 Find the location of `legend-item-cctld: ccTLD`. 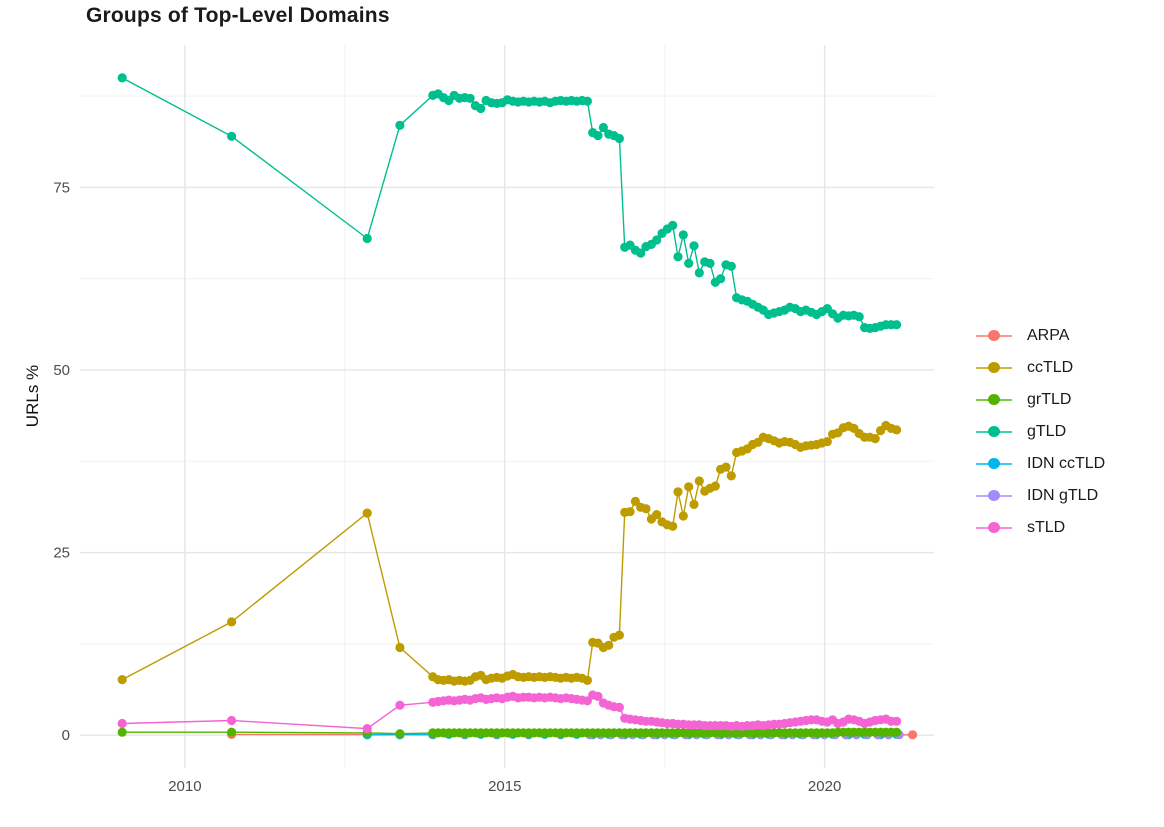

legend-item-cctld: ccTLD is located at coordinates (1040, 367).